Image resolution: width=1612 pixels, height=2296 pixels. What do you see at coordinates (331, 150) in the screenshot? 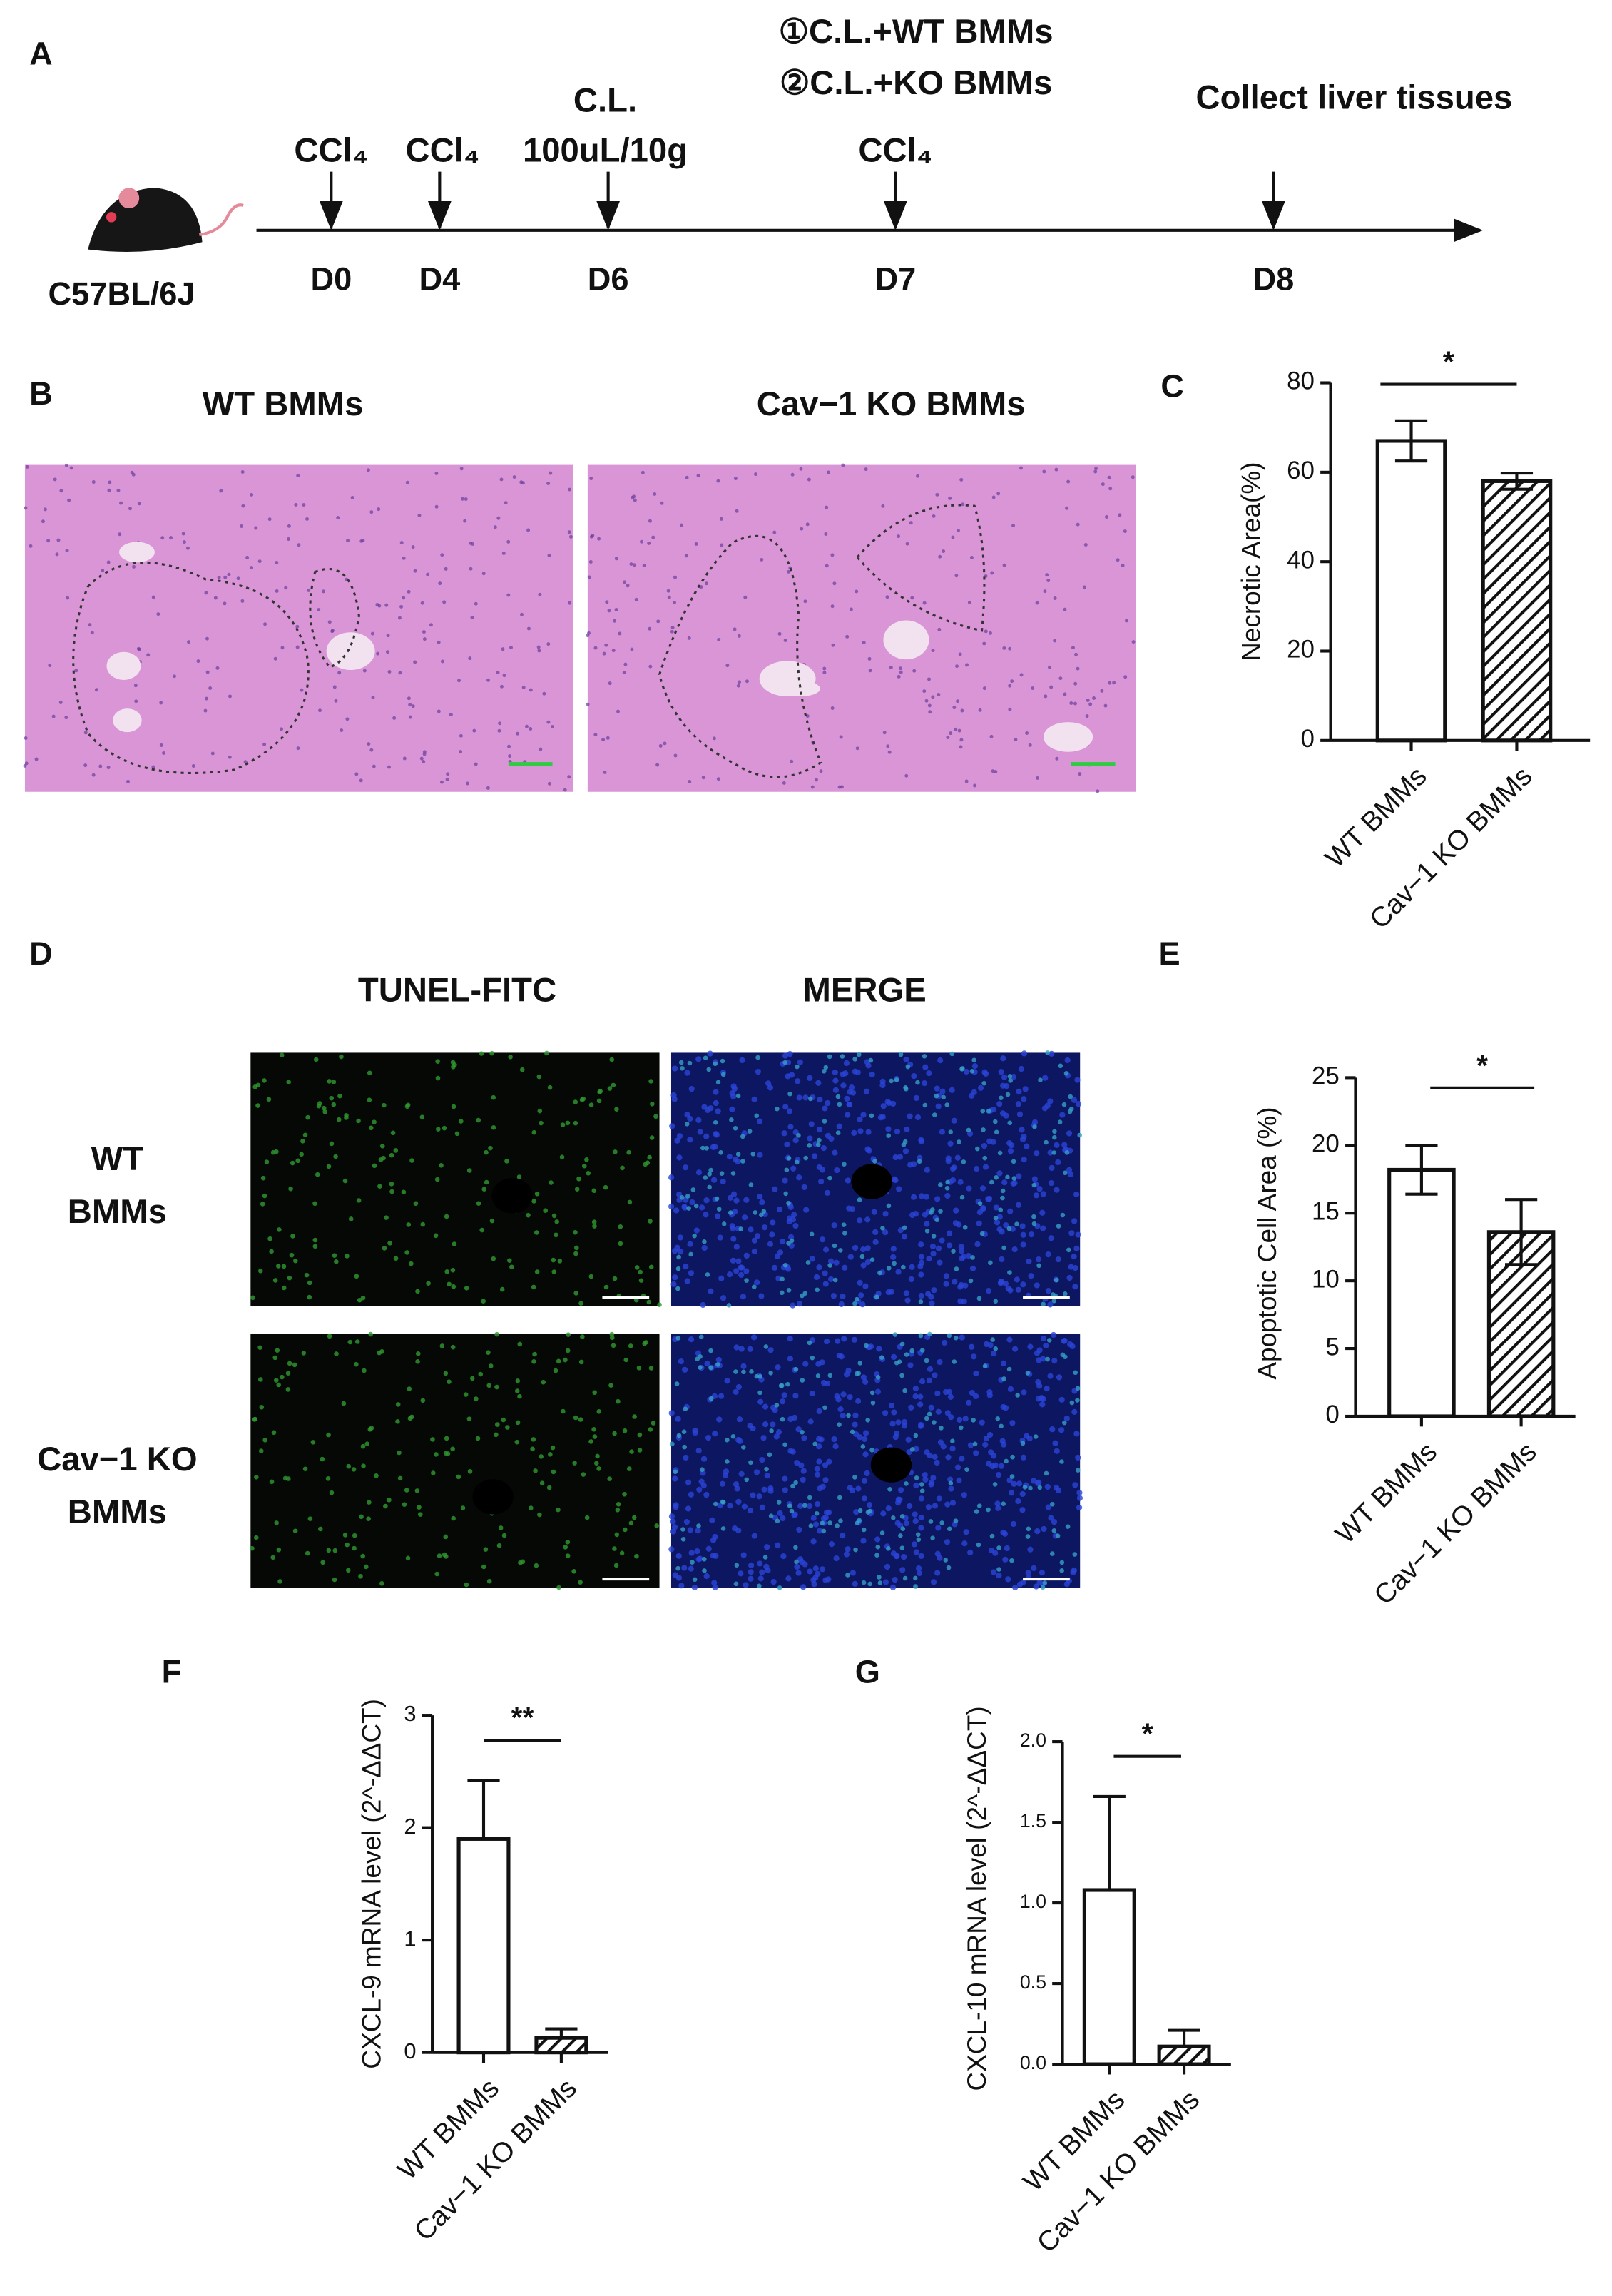
I see `event-label: CCl₄` at bounding box center [331, 150].